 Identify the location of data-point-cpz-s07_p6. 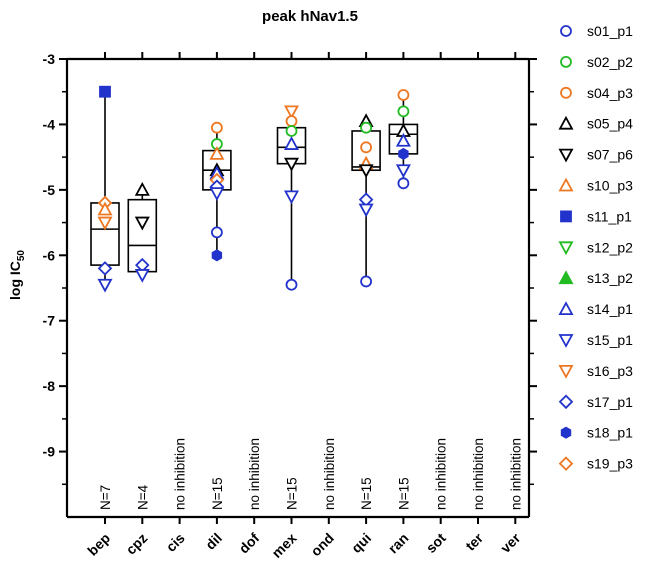
(142, 223).